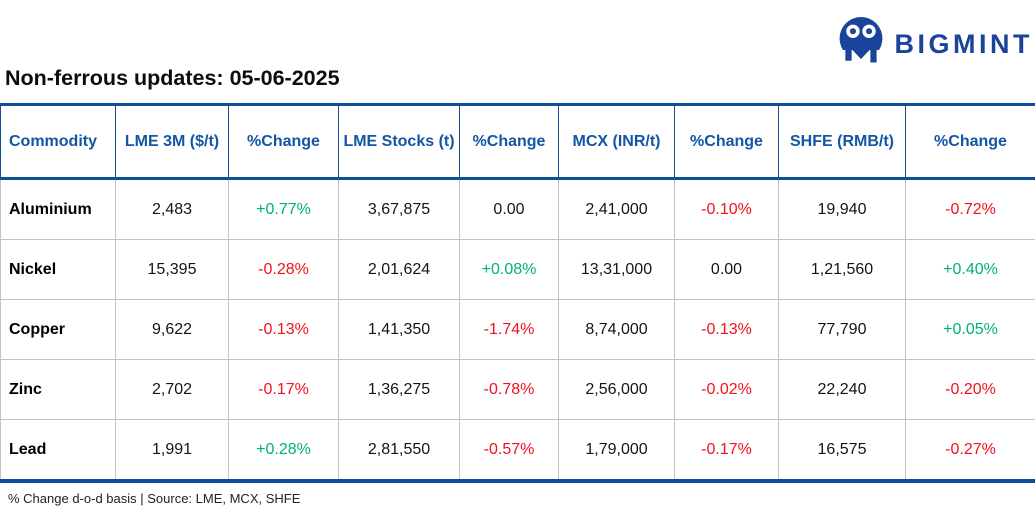 This screenshot has width=1035, height=516. I want to click on col-header-mcx-change: %Change, so click(726, 141).